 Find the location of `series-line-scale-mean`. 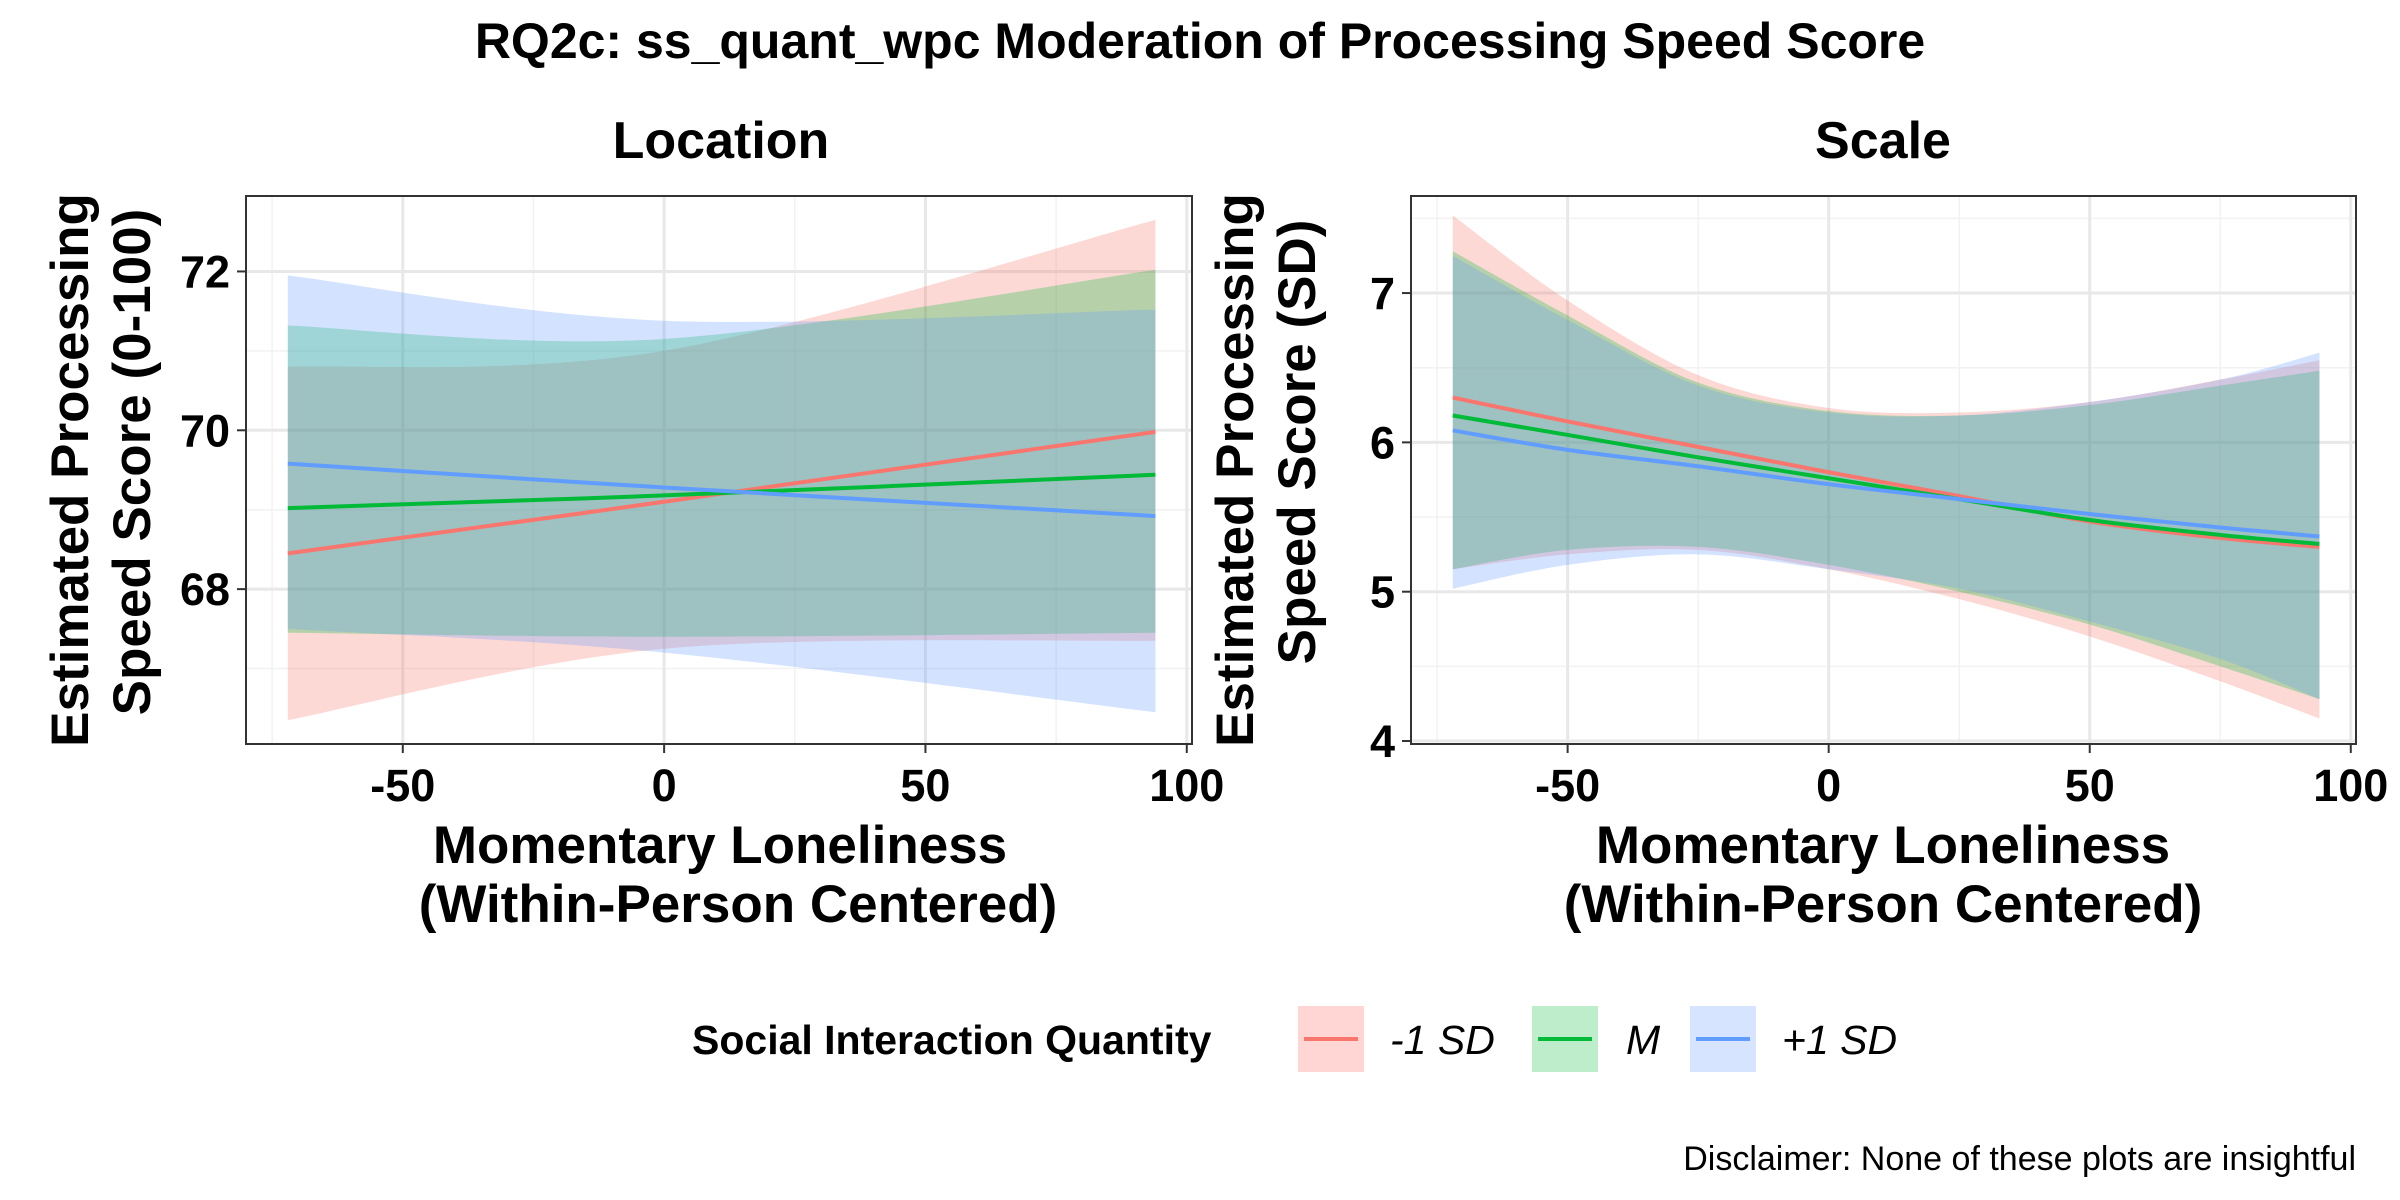

series-line-scale-mean is located at coordinates (1886, 479).